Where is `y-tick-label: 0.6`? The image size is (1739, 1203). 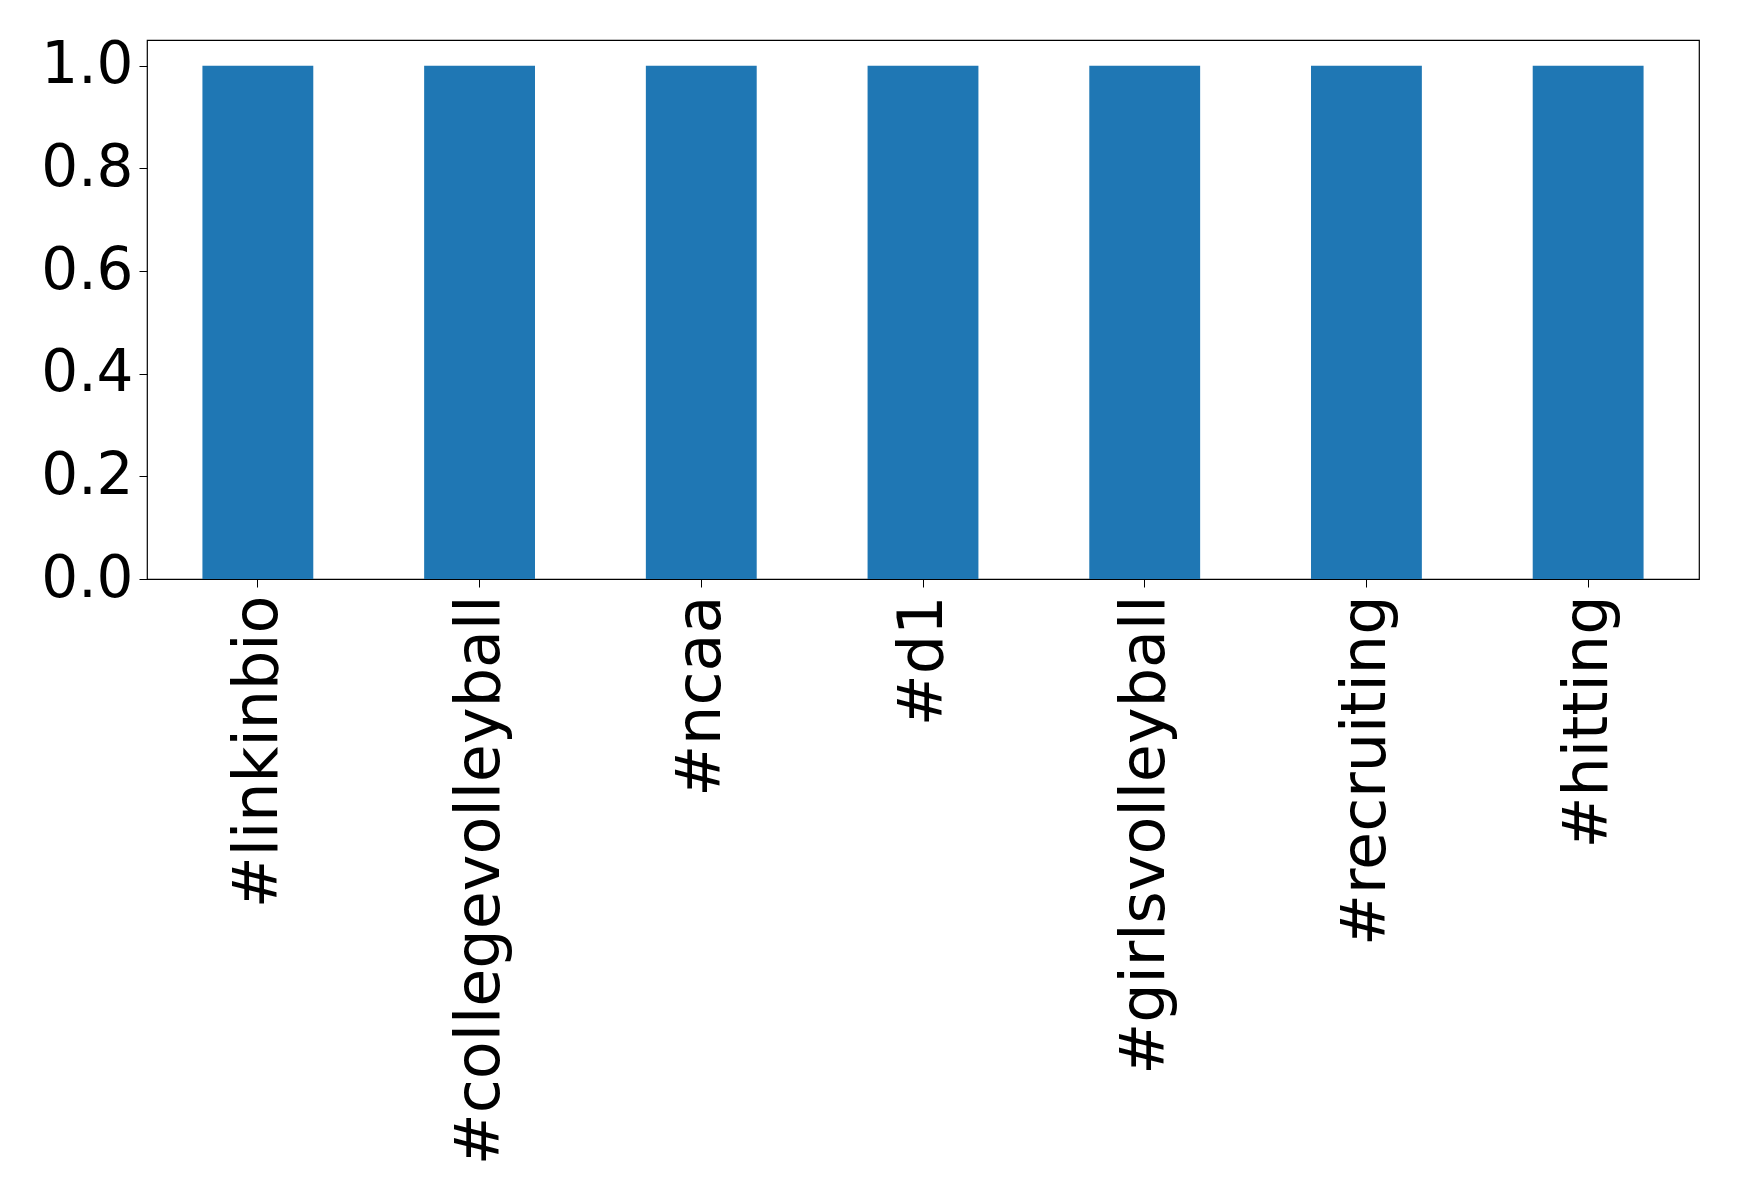
y-tick-label: 0.6 is located at coordinates (87, 268).